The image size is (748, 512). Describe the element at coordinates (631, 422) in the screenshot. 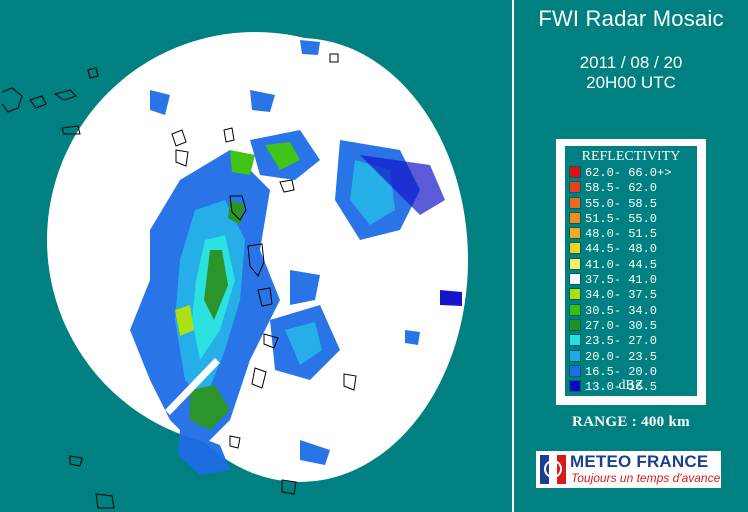

I see `range-label: RANGE : 400 km` at that location.